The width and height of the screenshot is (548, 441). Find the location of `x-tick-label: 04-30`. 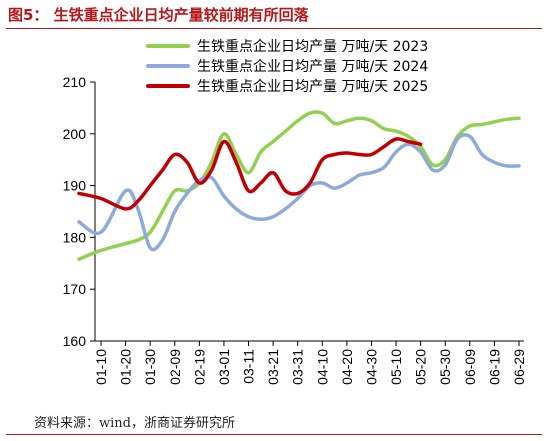

x-tick-label: 04-30 is located at coordinates (371, 367).